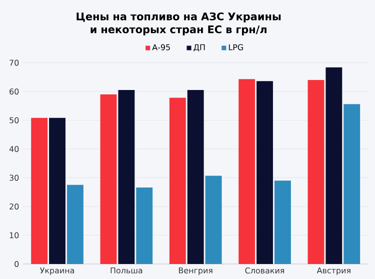 The width and height of the screenshot is (375, 279). I want to click on chart-title: Цены на топливо на АЗС Украины и некоторых стран ЕС в грн/л, so click(178, 24).